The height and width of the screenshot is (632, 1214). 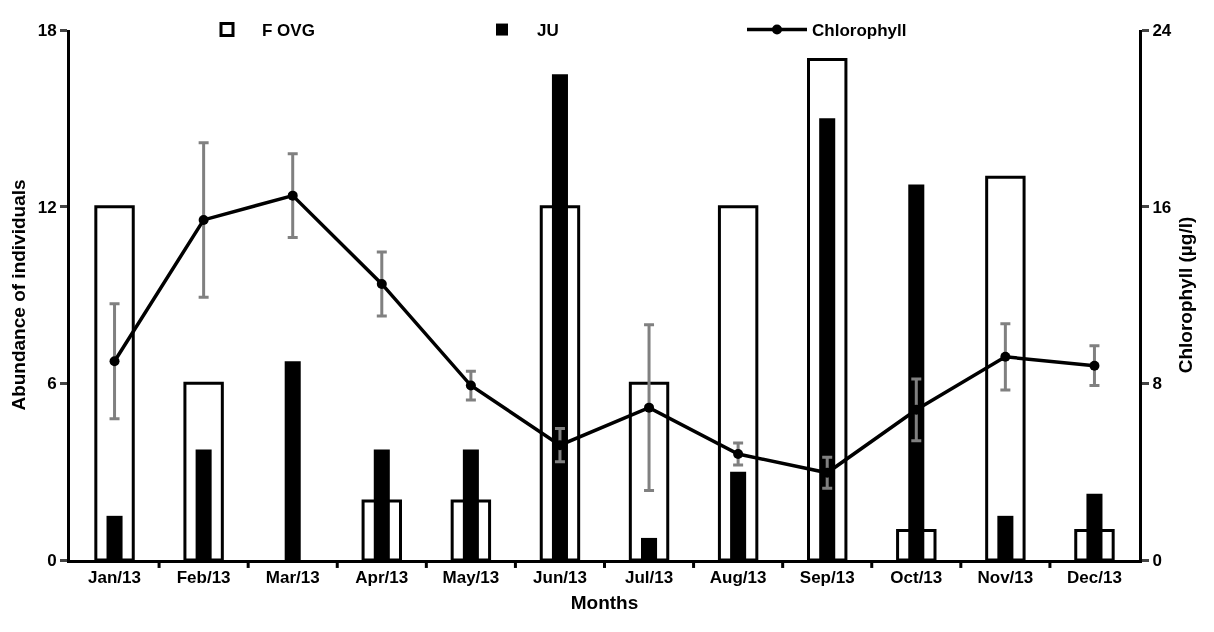 I want to click on y2-tick-label: 0, so click(x=1157, y=560).